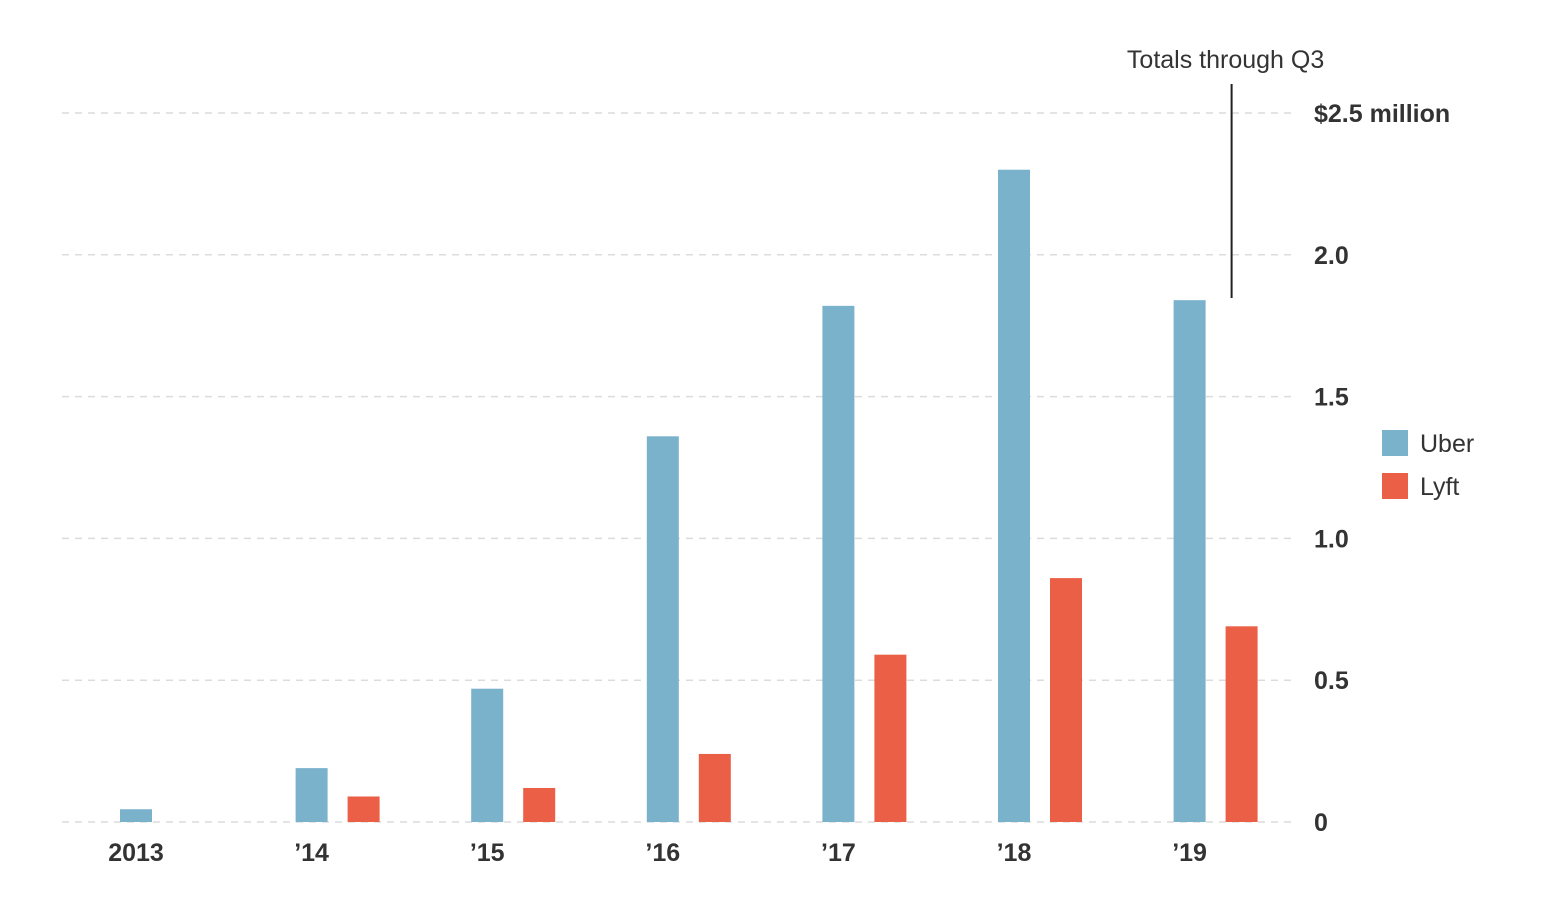  What do you see at coordinates (1014, 853) in the screenshot?
I see `x-tick-label: ’18` at bounding box center [1014, 853].